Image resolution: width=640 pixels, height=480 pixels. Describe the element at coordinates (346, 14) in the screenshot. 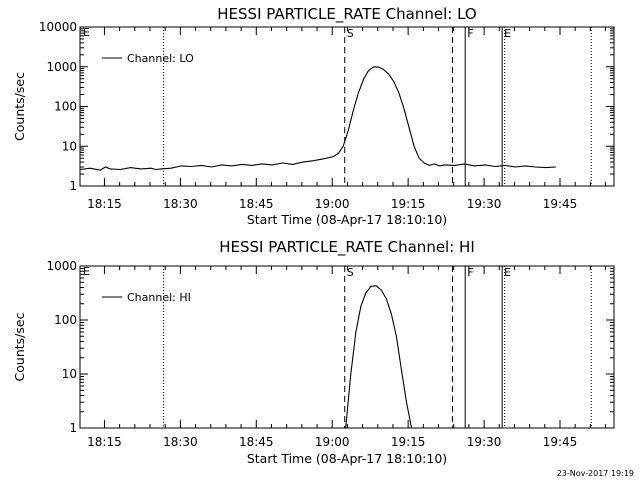

I see `chart-title: HESSI PARTICLE_RATE Channel: LO` at that location.